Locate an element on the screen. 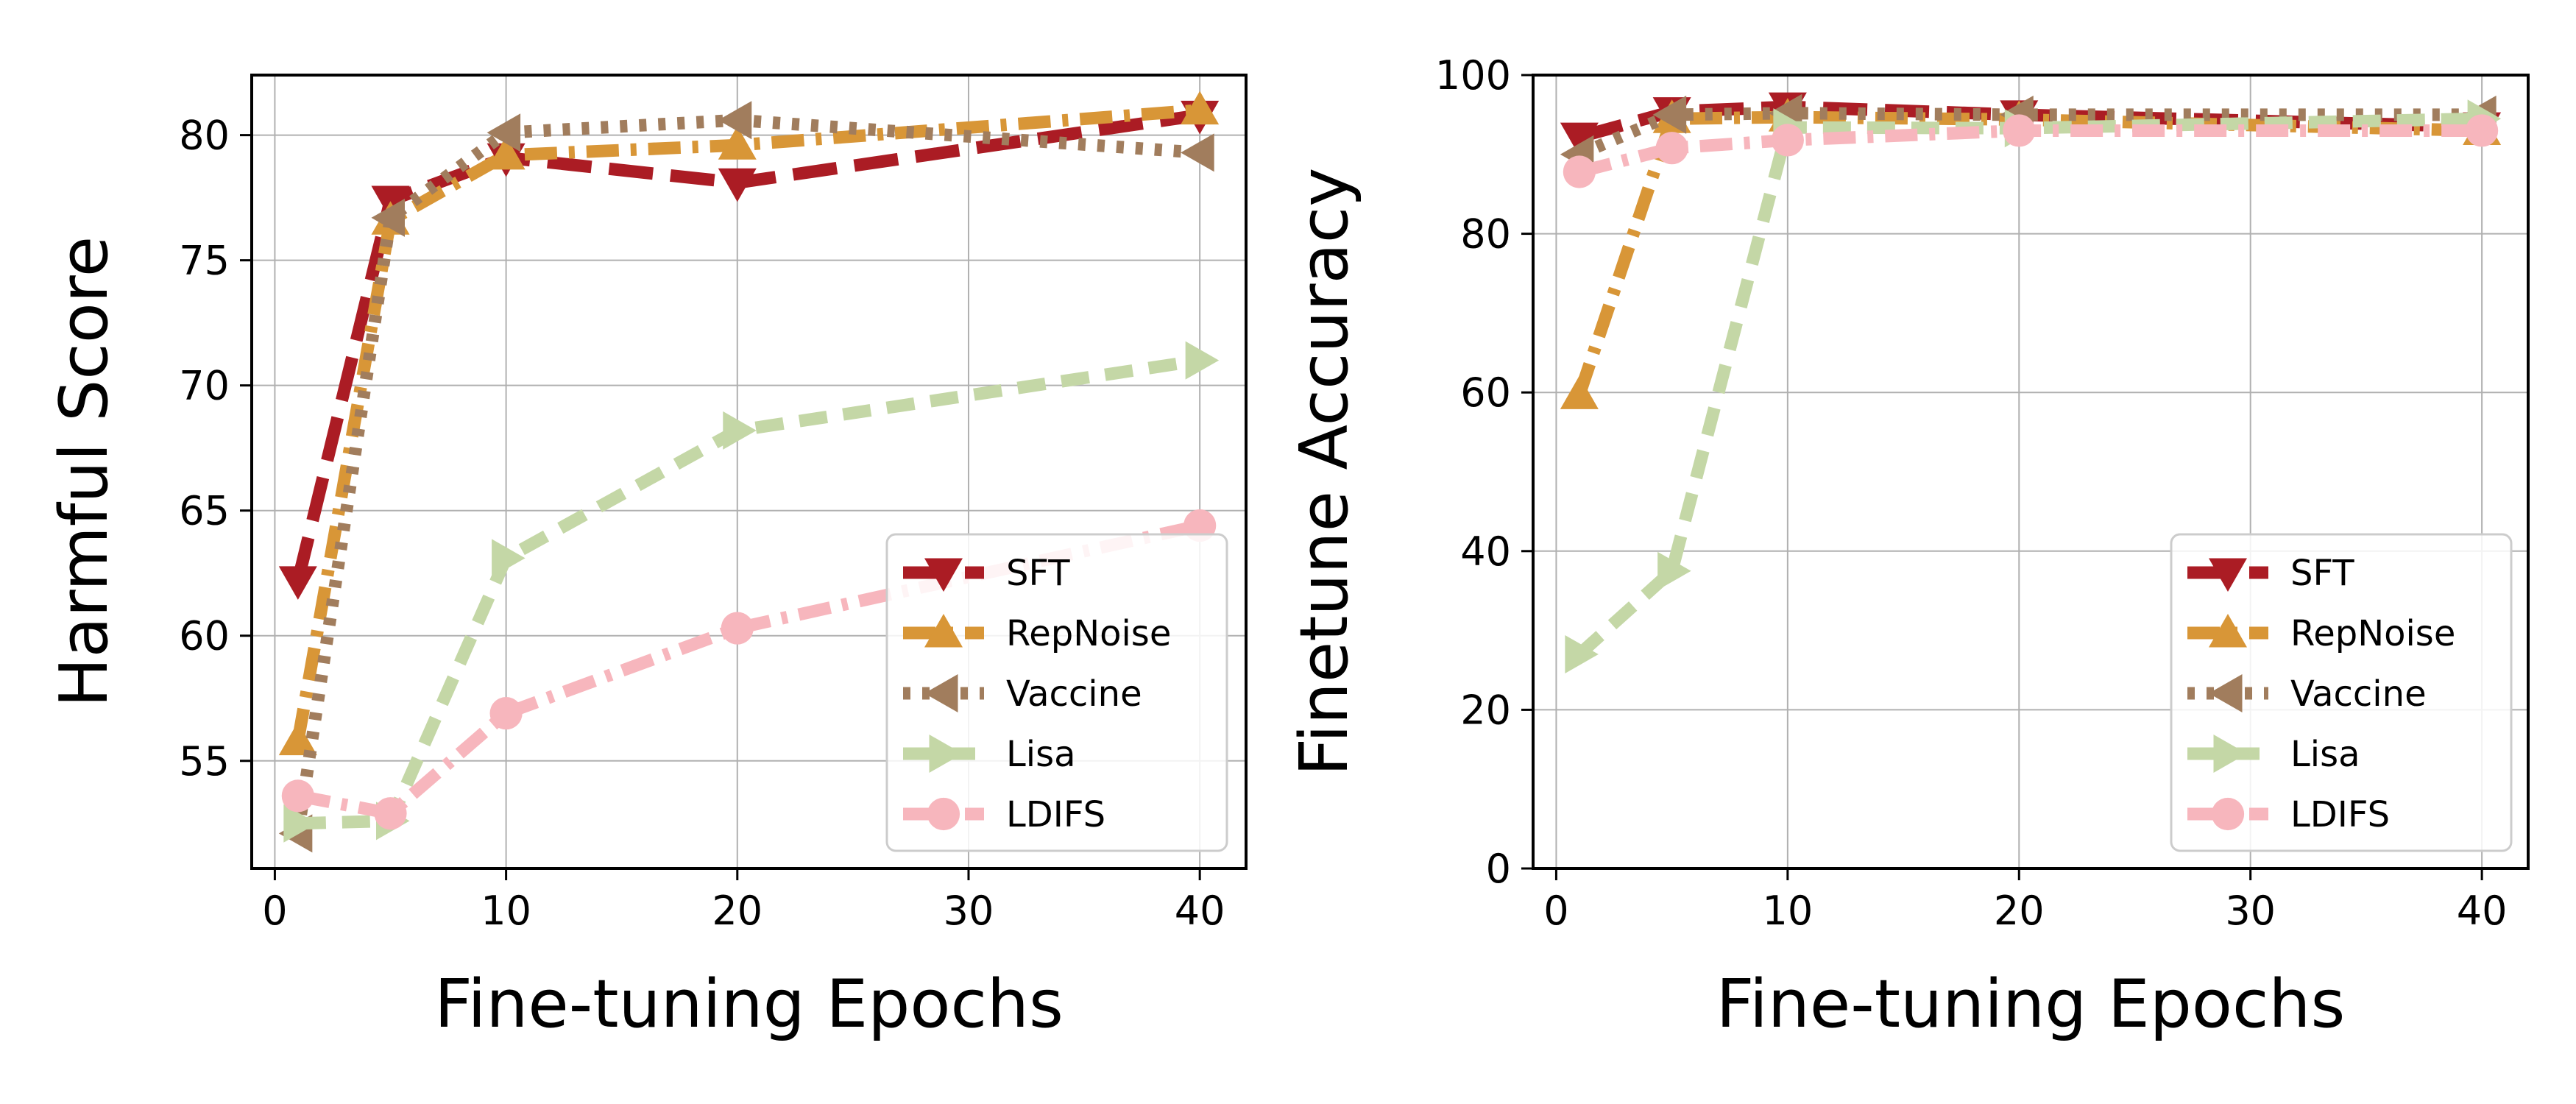  y-tick-label: 100 is located at coordinates (1473, 75).